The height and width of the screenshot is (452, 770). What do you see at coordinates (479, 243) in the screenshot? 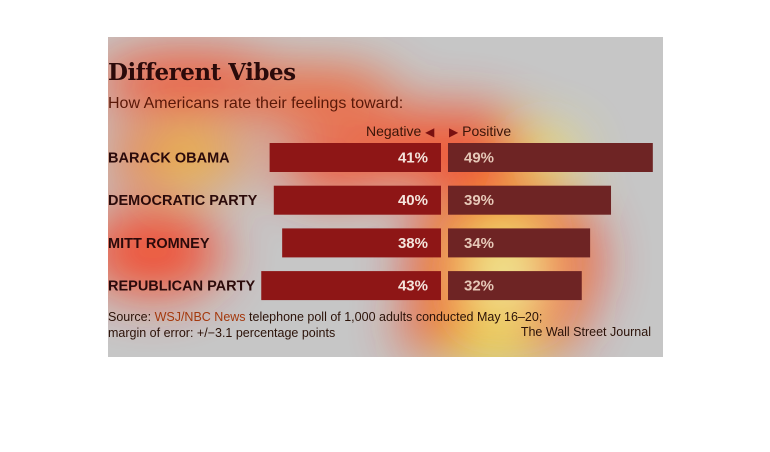
I see `positive-value-mitt-romney: 34%` at bounding box center [479, 243].